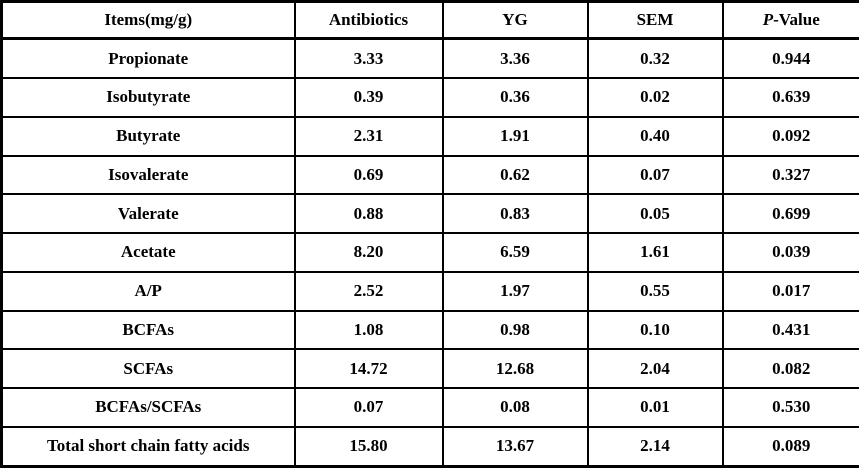 This screenshot has height=468, width=859. What do you see at coordinates (790, 330) in the screenshot?
I see `value-cell: 0.431` at bounding box center [790, 330].